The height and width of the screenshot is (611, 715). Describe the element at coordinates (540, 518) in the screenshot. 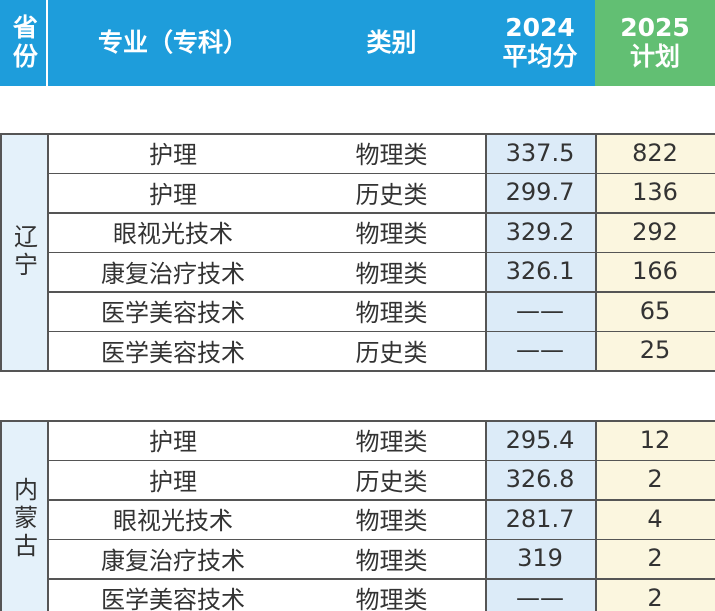

I see `score: 281.7` at that location.